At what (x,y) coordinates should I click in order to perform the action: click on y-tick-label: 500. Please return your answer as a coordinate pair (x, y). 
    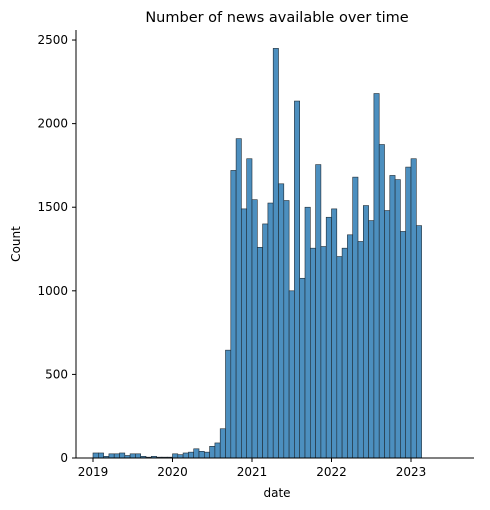
    Looking at the image, I should click on (56, 374).